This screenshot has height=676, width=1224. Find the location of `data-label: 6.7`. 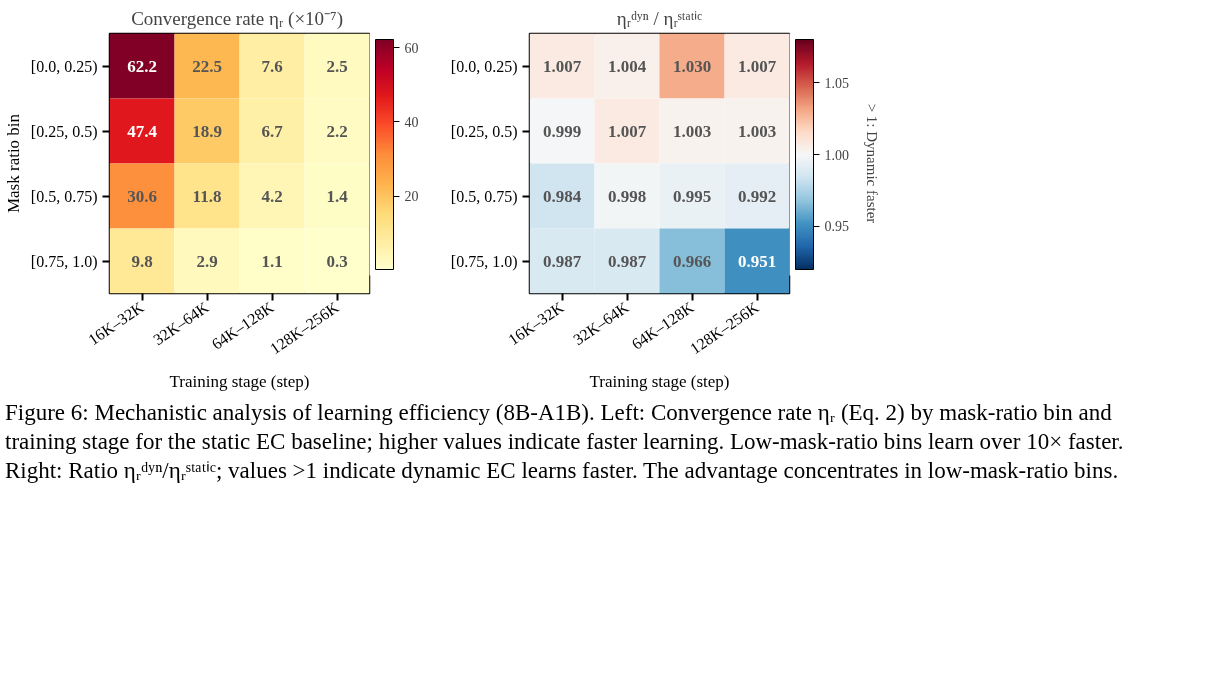

data-label: 6.7 is located at coordinates (272, 131).